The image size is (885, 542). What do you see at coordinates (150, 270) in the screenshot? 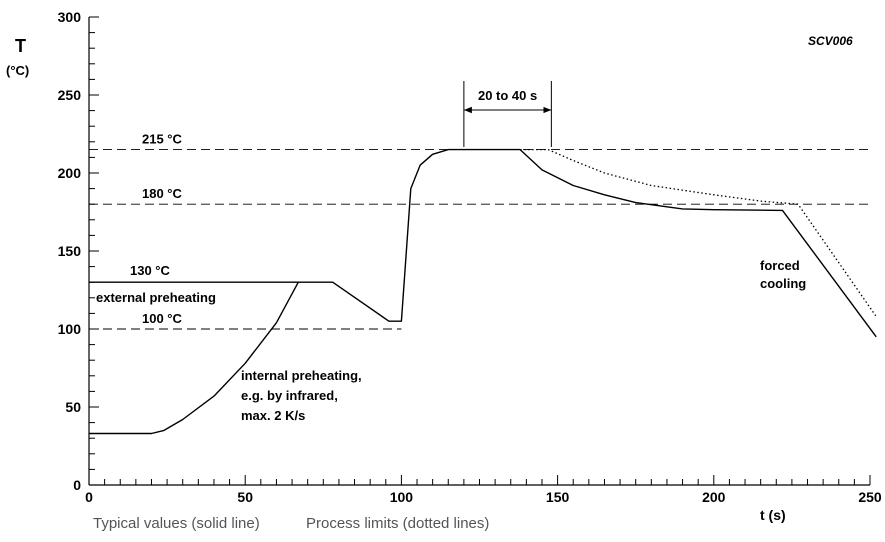
I see `label-130: 130 °C` at bounding box center [150, 270].